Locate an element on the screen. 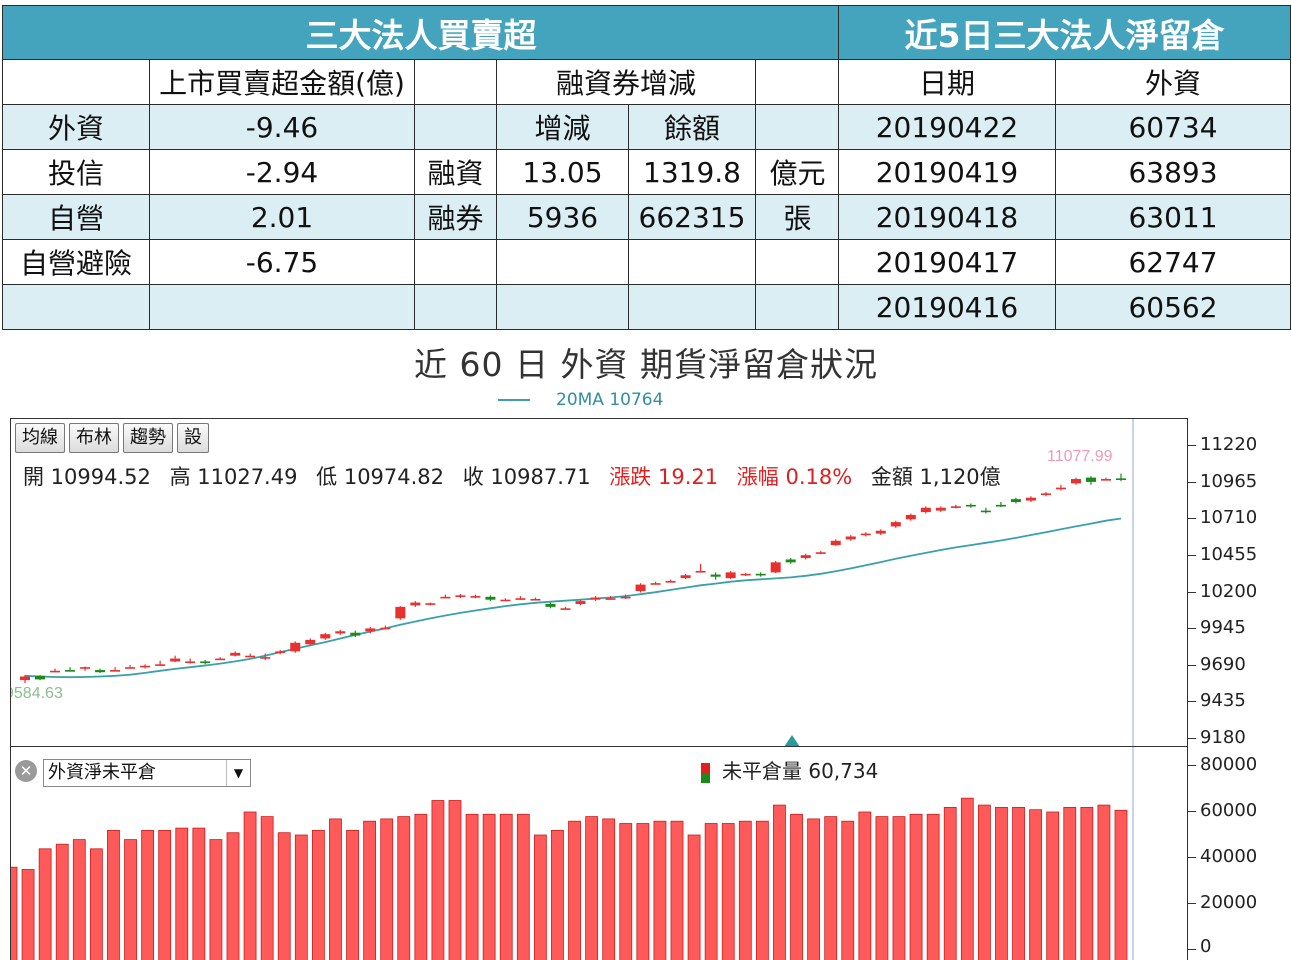 Image resolution: width=1292 pixels, height=960 pixels. settings-button: 設 is located at coordinates (193, 438).